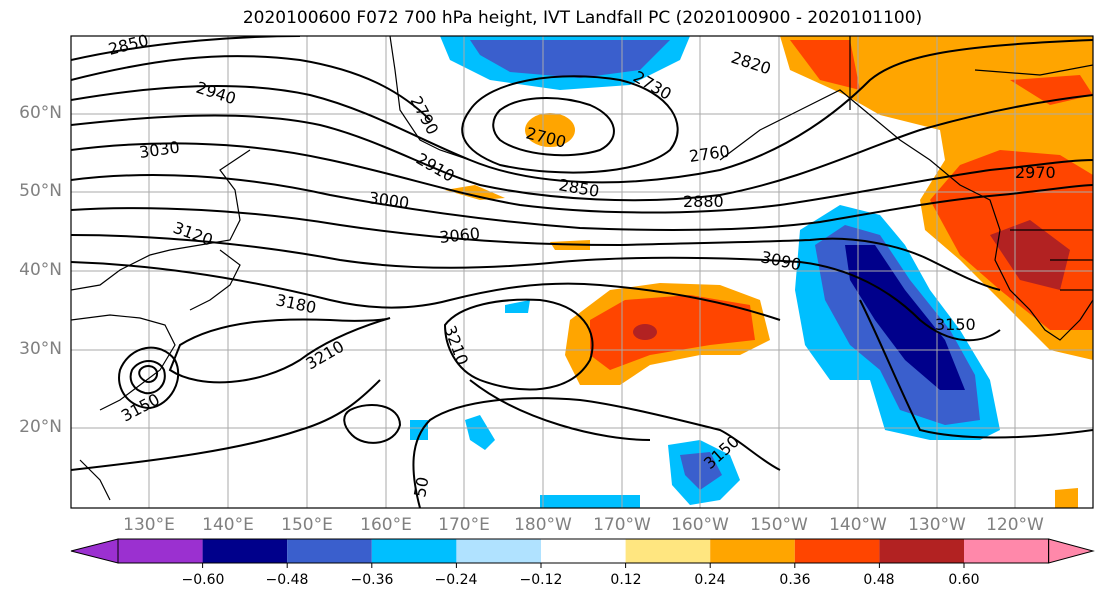 Image resolution: width=1105 pixels, height=601 pixels. What do you see at coordinates (1035, 172) in the screenshot?
I see `contour-label: 2970` at bounding box center [1035, 172].